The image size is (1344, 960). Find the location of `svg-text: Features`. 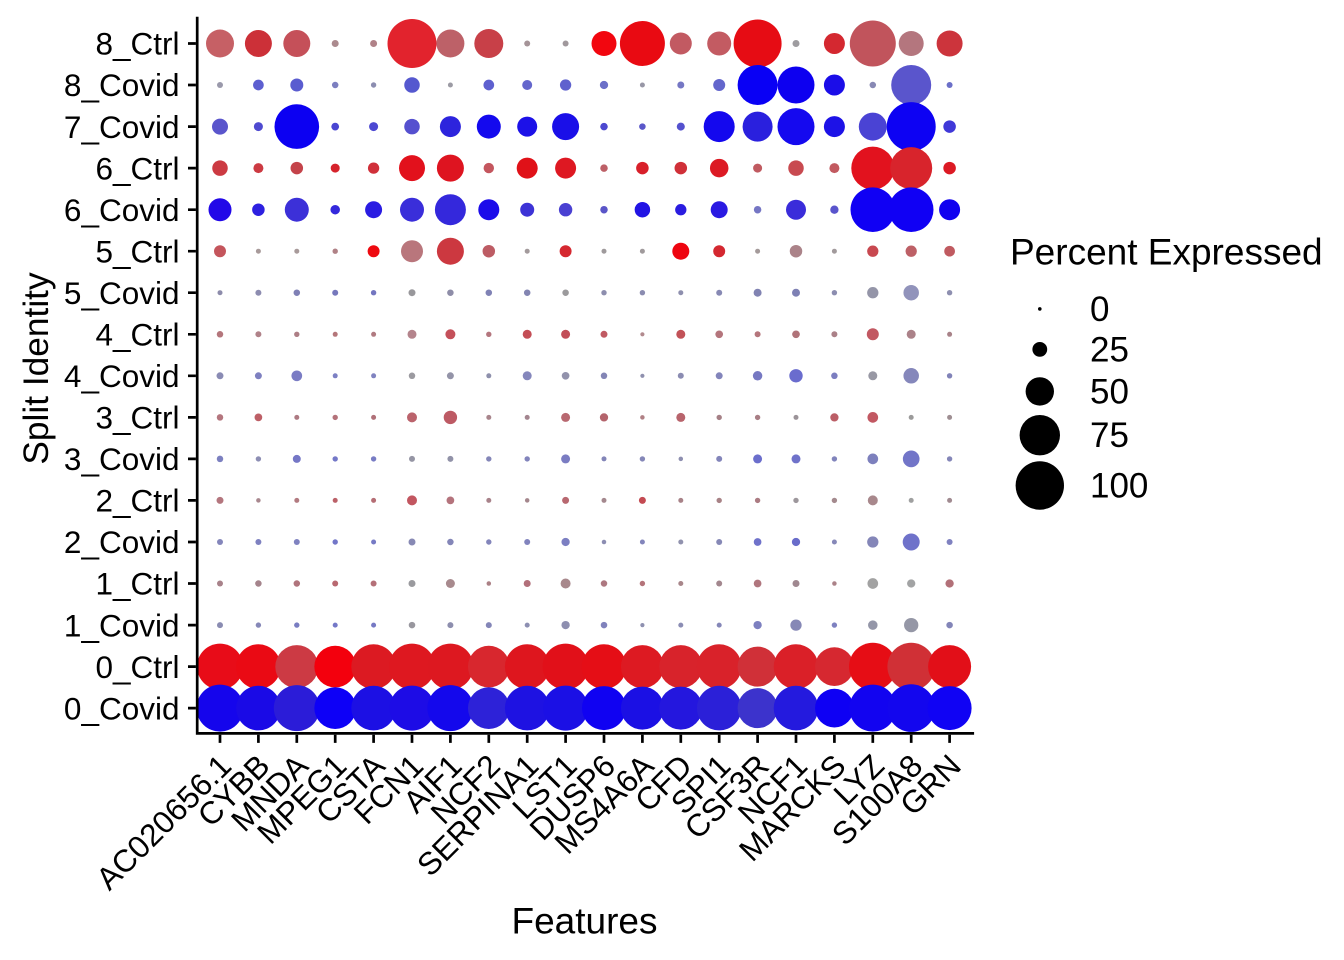

svg-text: Features is located at coordinates (584, 921).